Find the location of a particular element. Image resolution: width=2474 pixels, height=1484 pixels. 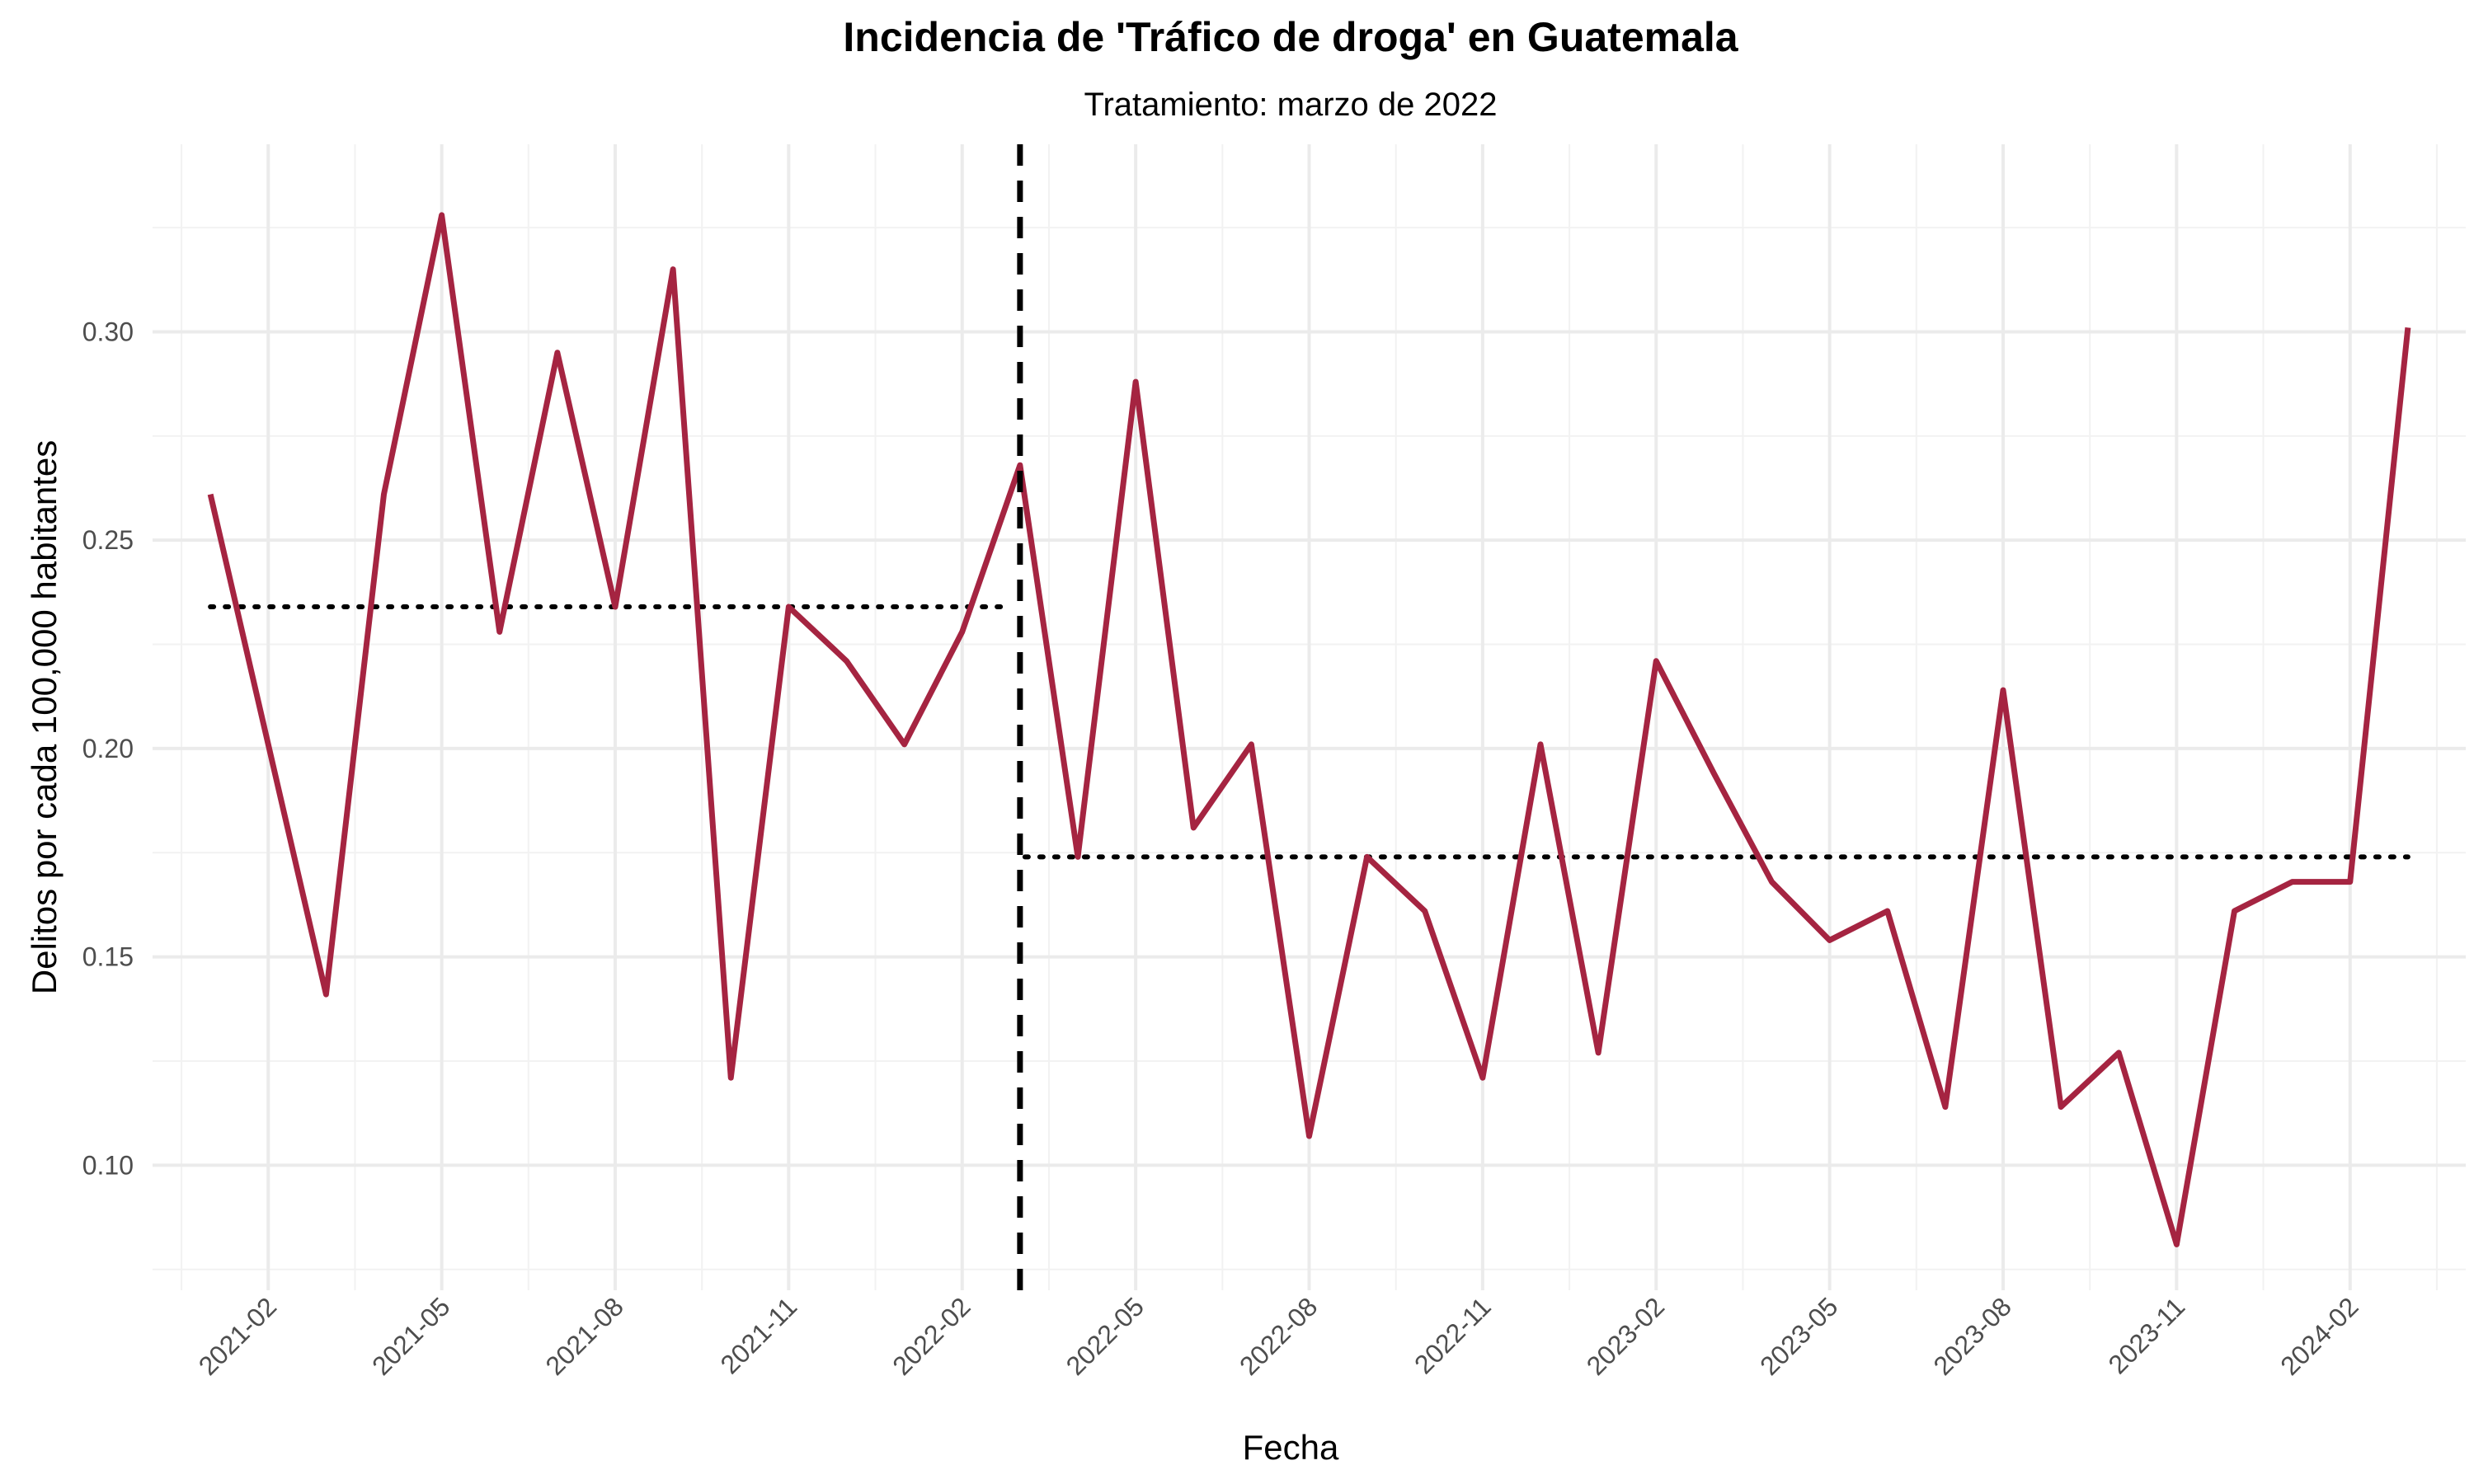

x-tick-label: 2022-05 is located at coordinates (1105, 1335).